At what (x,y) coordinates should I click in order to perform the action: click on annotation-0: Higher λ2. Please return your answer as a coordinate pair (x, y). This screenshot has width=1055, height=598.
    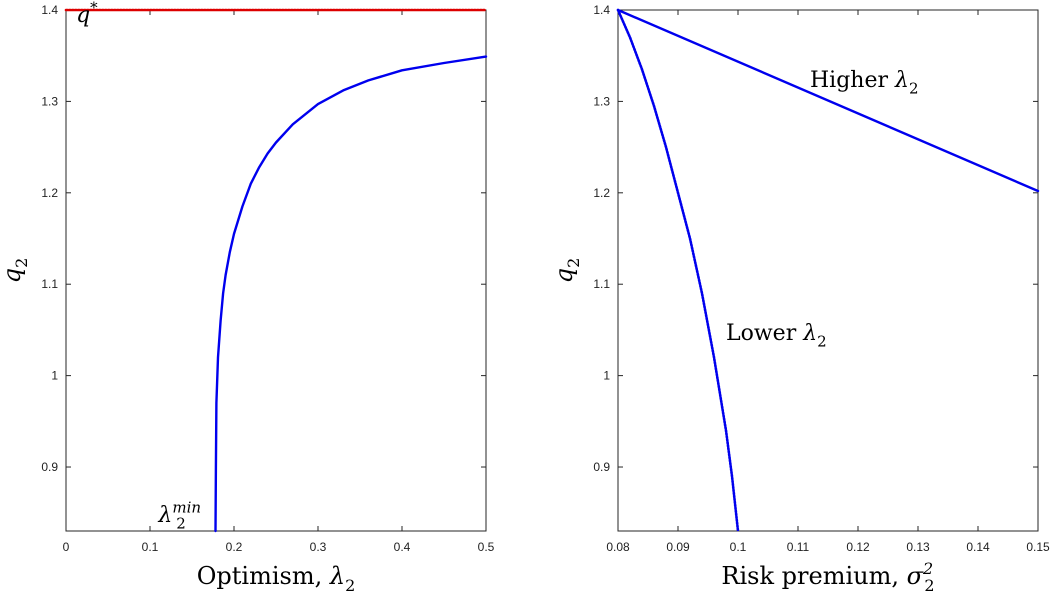
    Looking at the image, I should click on (864, 83).